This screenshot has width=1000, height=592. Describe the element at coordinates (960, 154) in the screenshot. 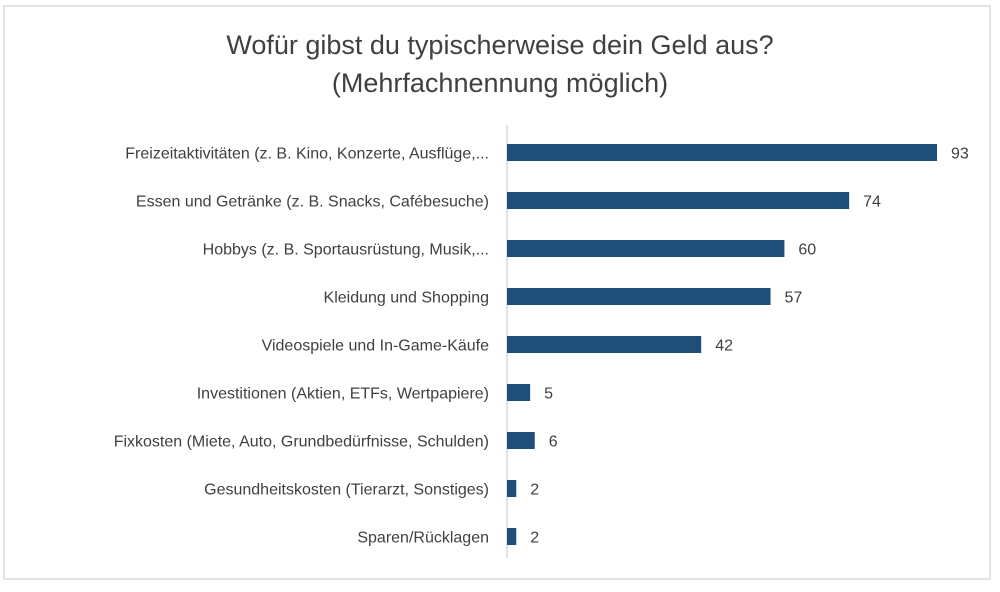

I see `data-label: 93` at that location.